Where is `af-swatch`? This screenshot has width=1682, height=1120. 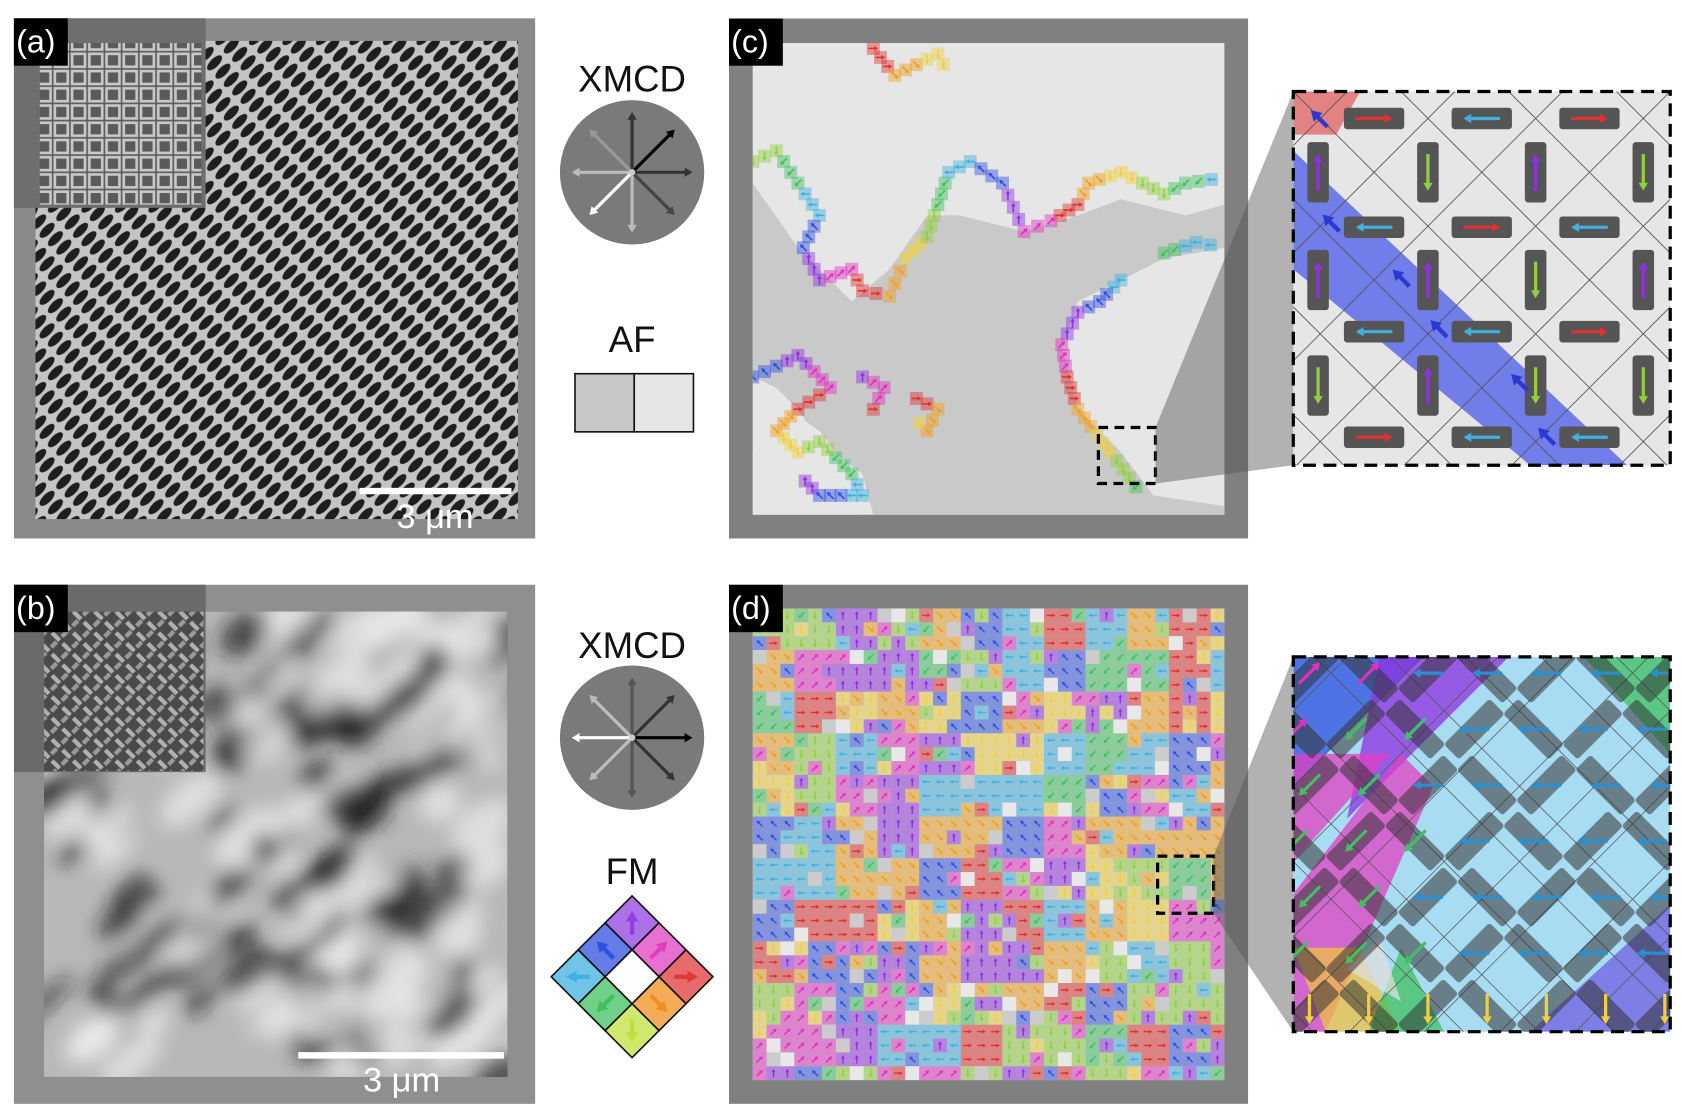
af-swatch is located at coordinates (664, 402).